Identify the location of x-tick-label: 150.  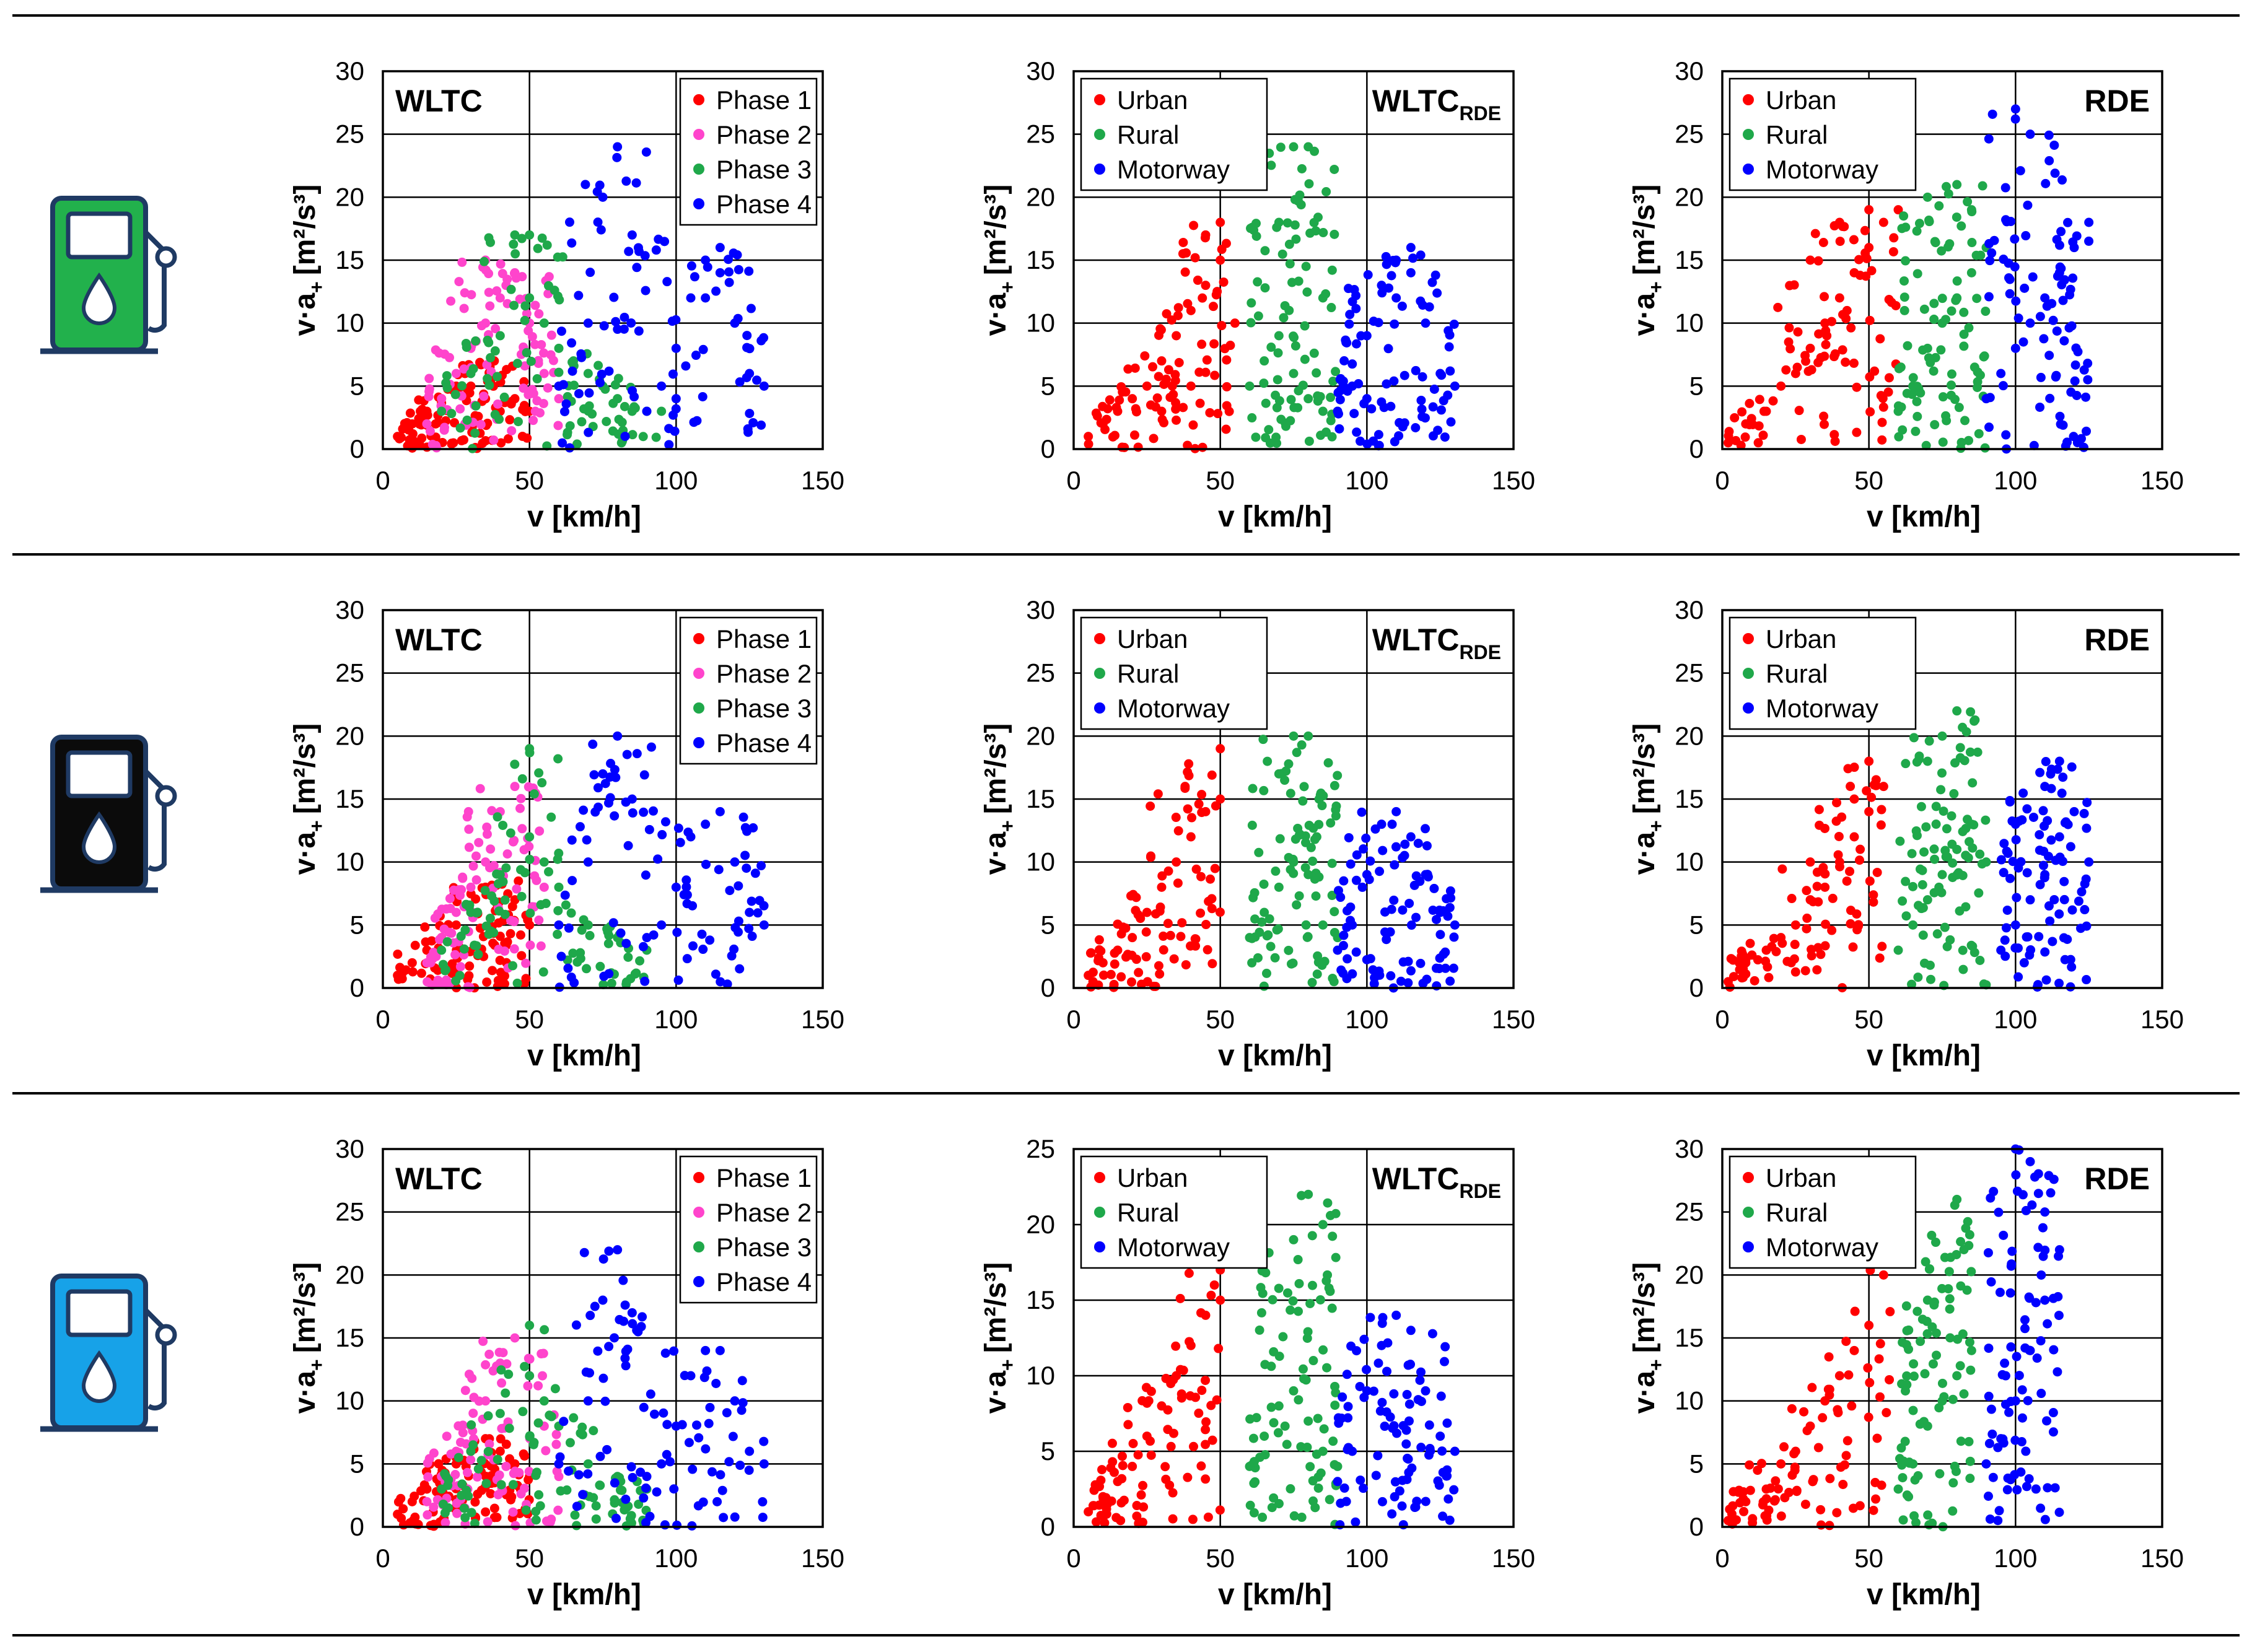
(1513, 1558).